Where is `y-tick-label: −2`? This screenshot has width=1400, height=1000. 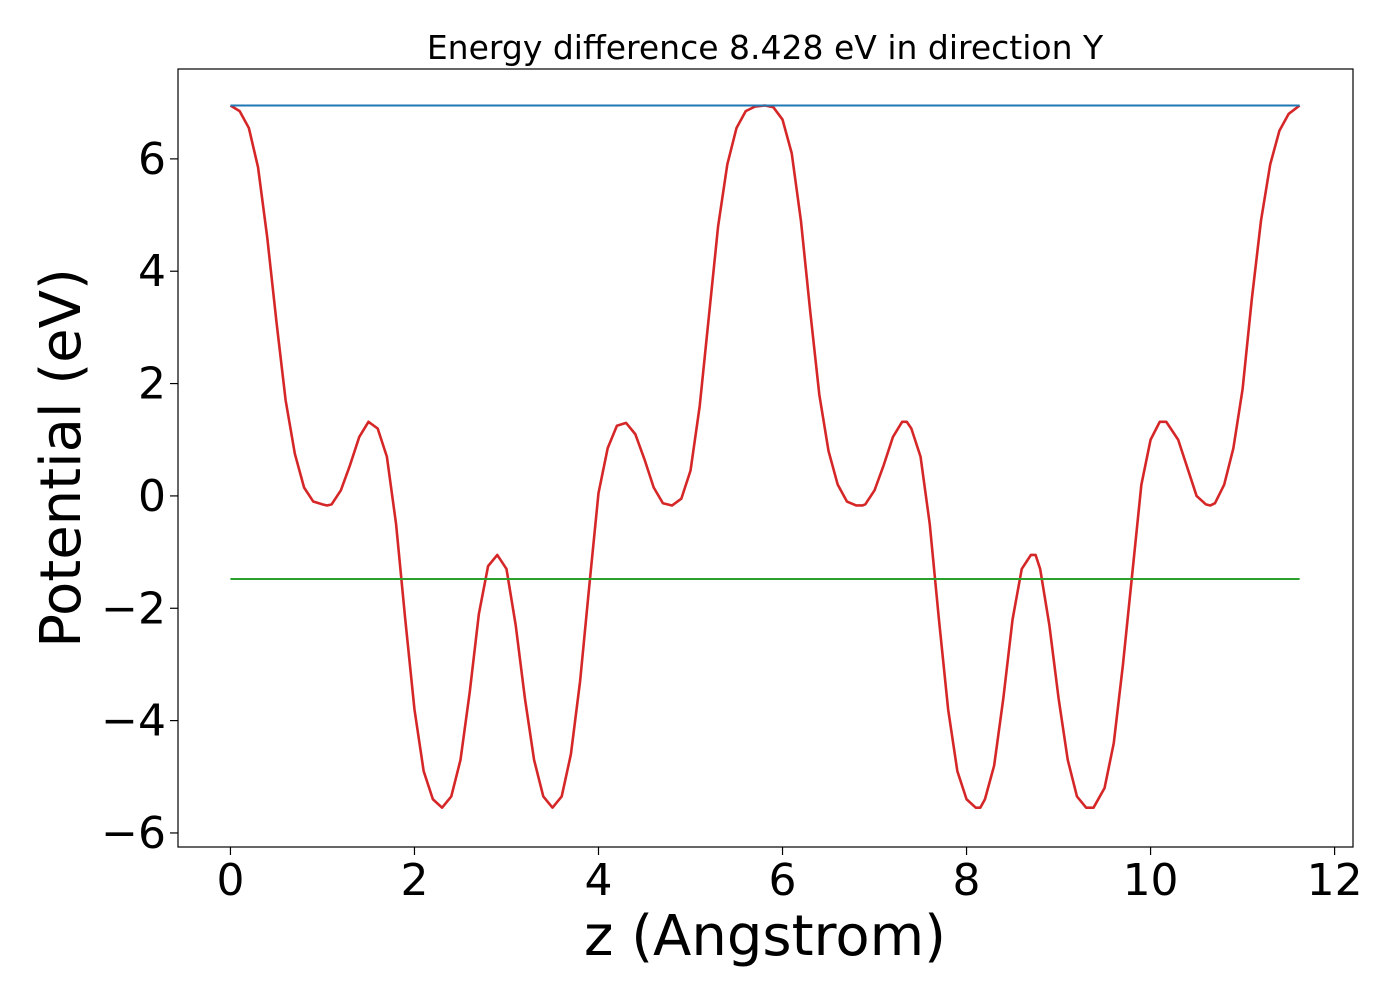
y-tick-label: −2 is located at coordinates (133, 608).